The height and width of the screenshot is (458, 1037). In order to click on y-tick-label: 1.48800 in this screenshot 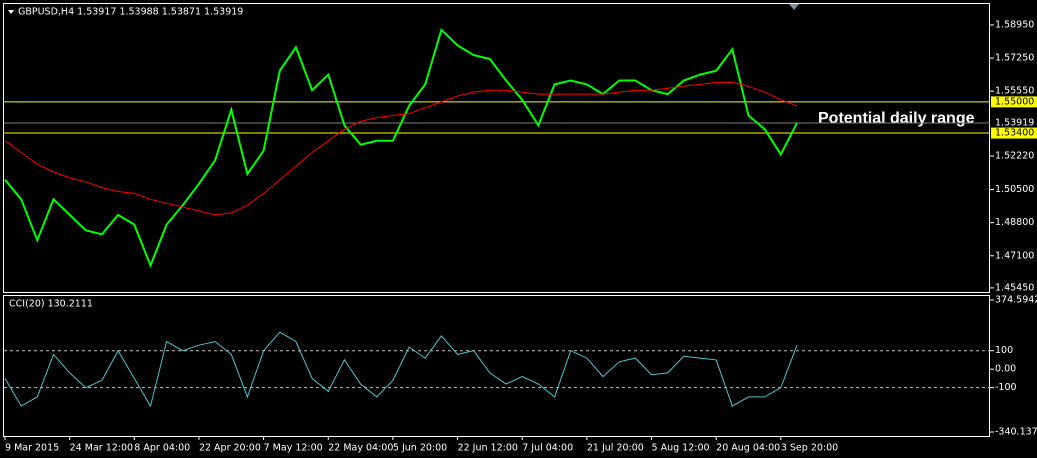, I will do `click(1014, 222)`.